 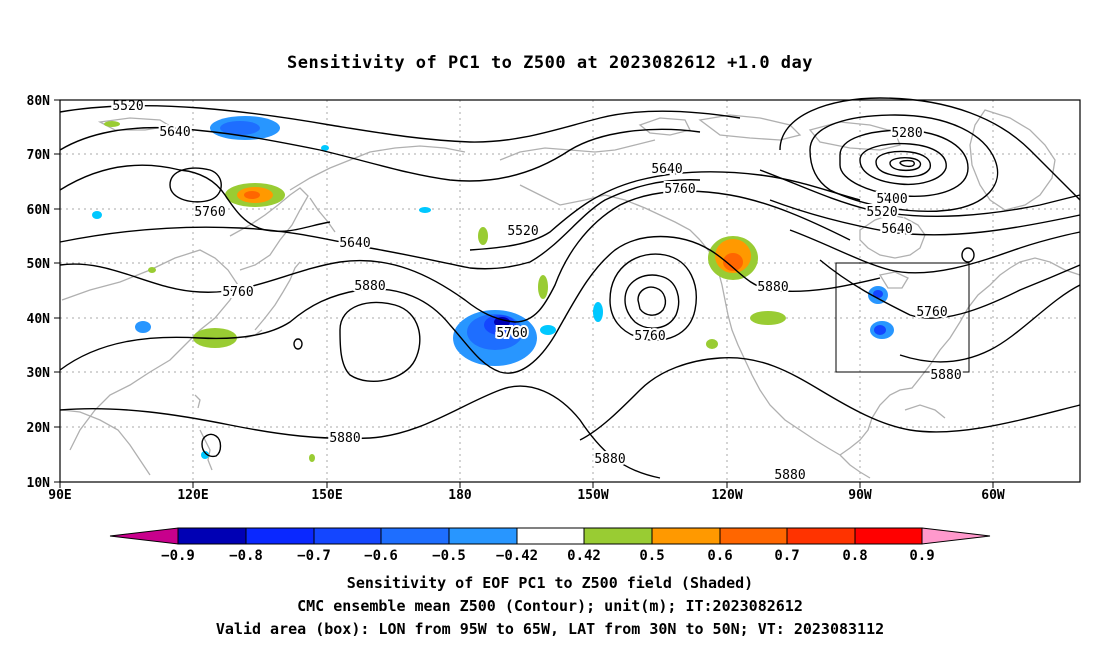 What do you see at coordinates (39, 428) in the screenshot?
I see `lat-tick-label: 20N` at bounding box center [39, 428].